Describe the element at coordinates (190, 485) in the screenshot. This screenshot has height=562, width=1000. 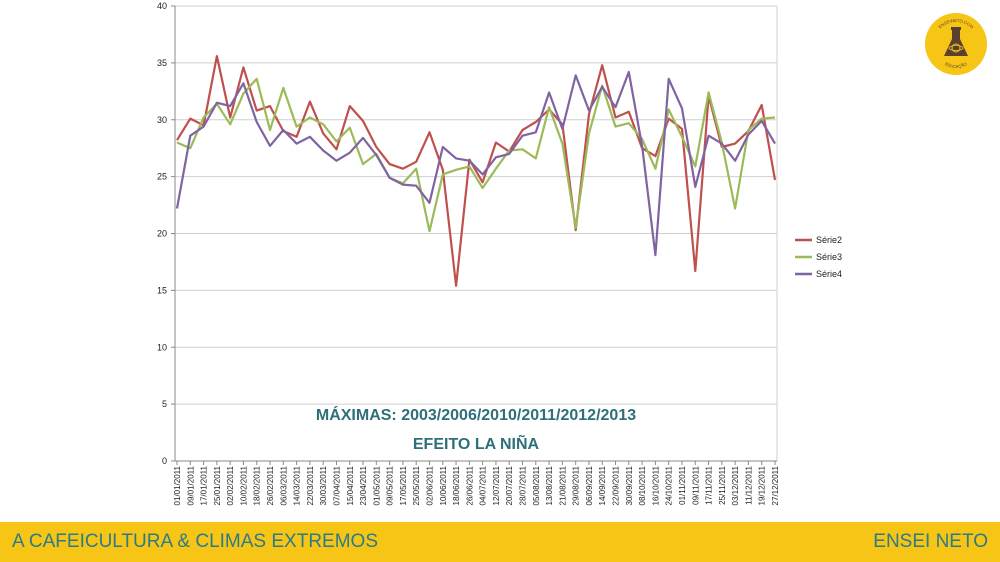
I see `x-tick-label: 09/01/2011` at that location.